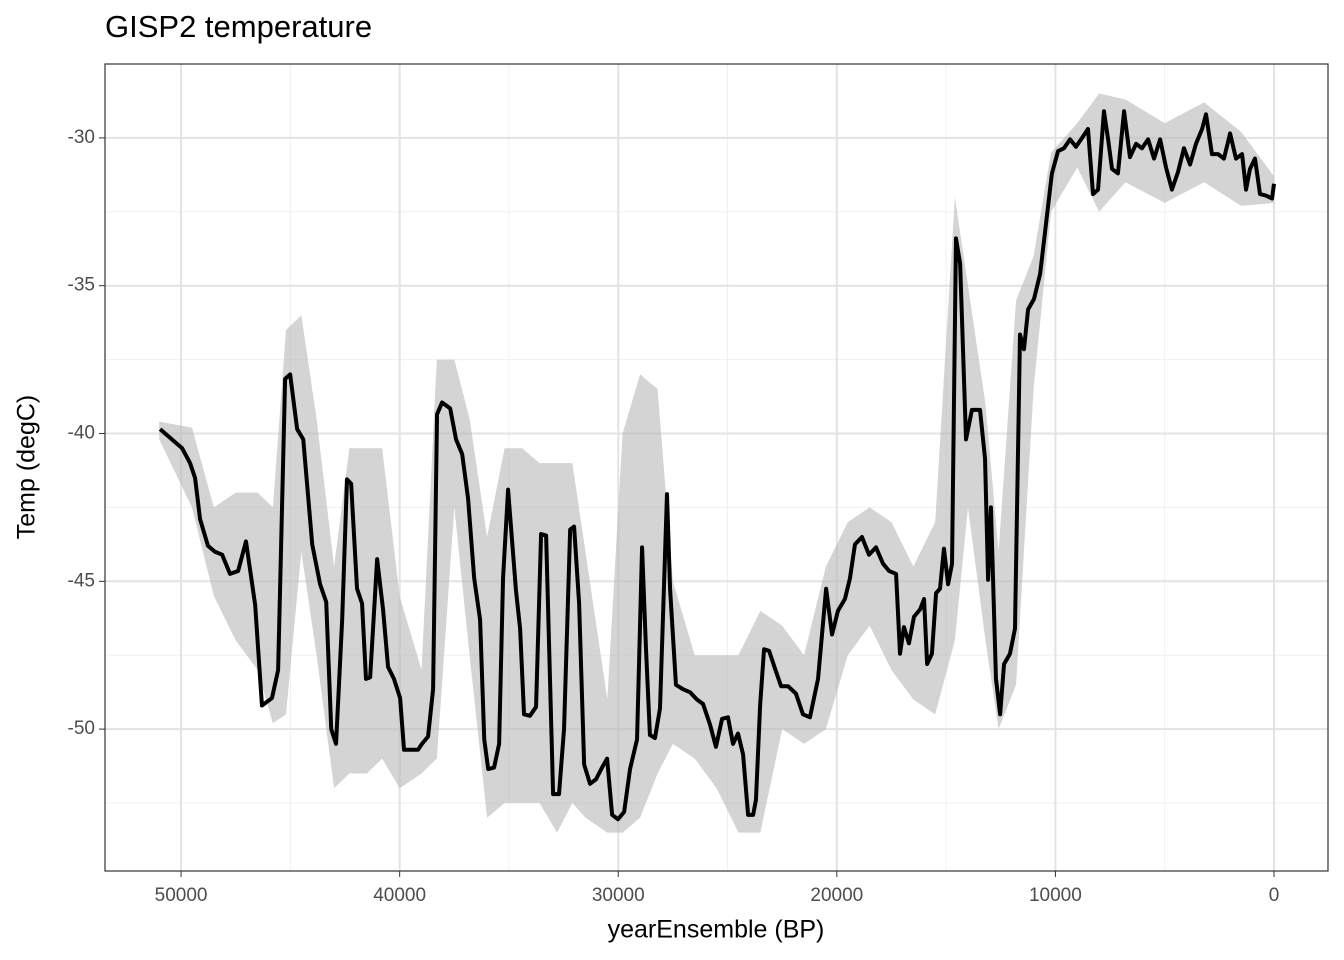  Describe the element at coordinates (238, 26) in the screenshot. I see `chart-title: GISP2 temperature` at that location.